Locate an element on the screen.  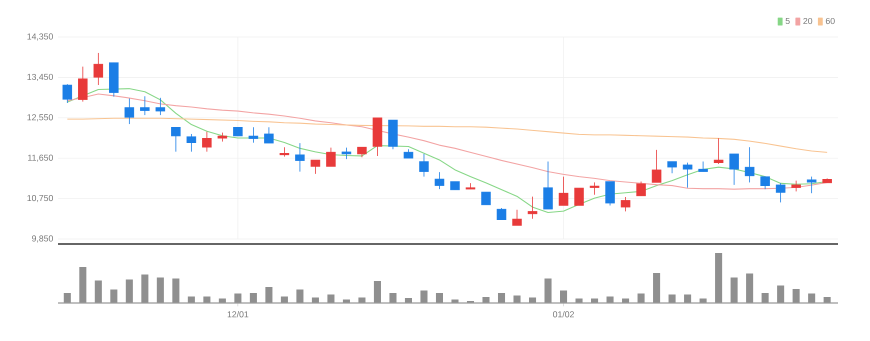
legend-label: 5 is located at coordinates (788, 21).